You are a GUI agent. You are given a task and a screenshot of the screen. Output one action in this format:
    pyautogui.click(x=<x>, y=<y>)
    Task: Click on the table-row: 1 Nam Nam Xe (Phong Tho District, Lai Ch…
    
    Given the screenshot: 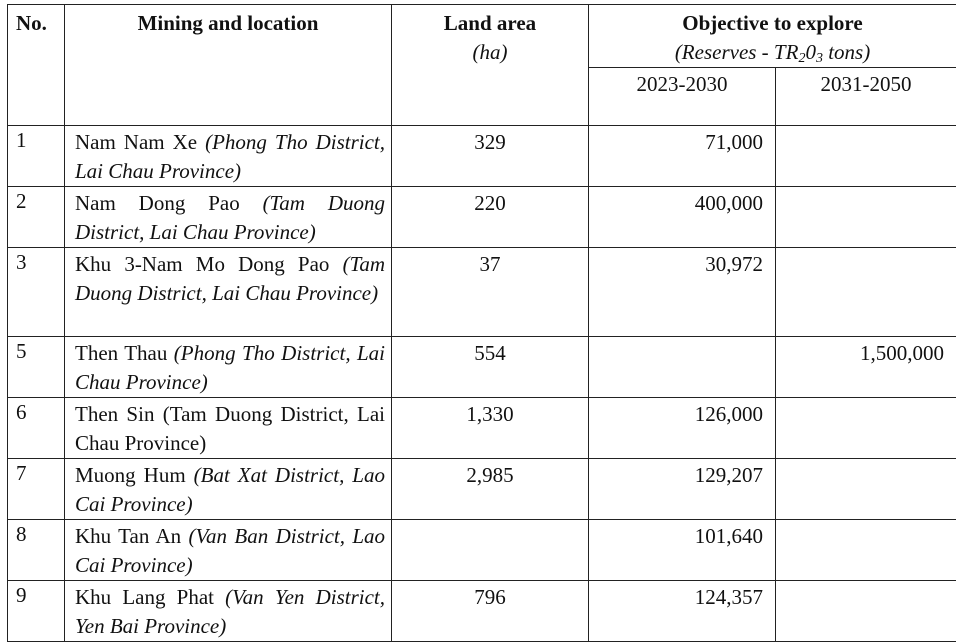 What is the action you would take?
    pyautogui.click(x=482, y=156)
    